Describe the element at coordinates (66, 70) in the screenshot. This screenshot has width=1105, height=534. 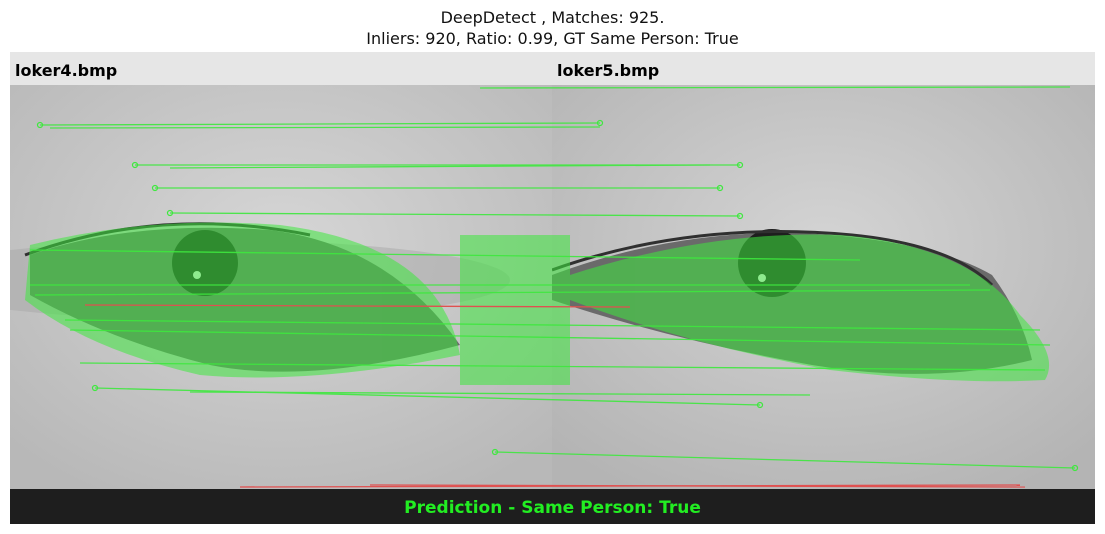
I see `left-image-label: loker4.bmp` at that location.